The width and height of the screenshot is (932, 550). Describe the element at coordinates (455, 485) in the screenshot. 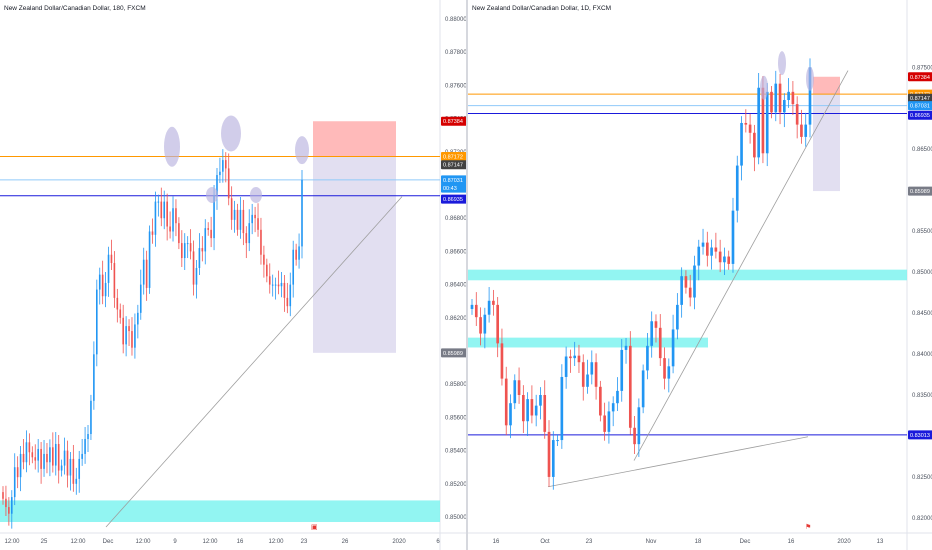

I see `price-tick-label: 0.85200` at that location.